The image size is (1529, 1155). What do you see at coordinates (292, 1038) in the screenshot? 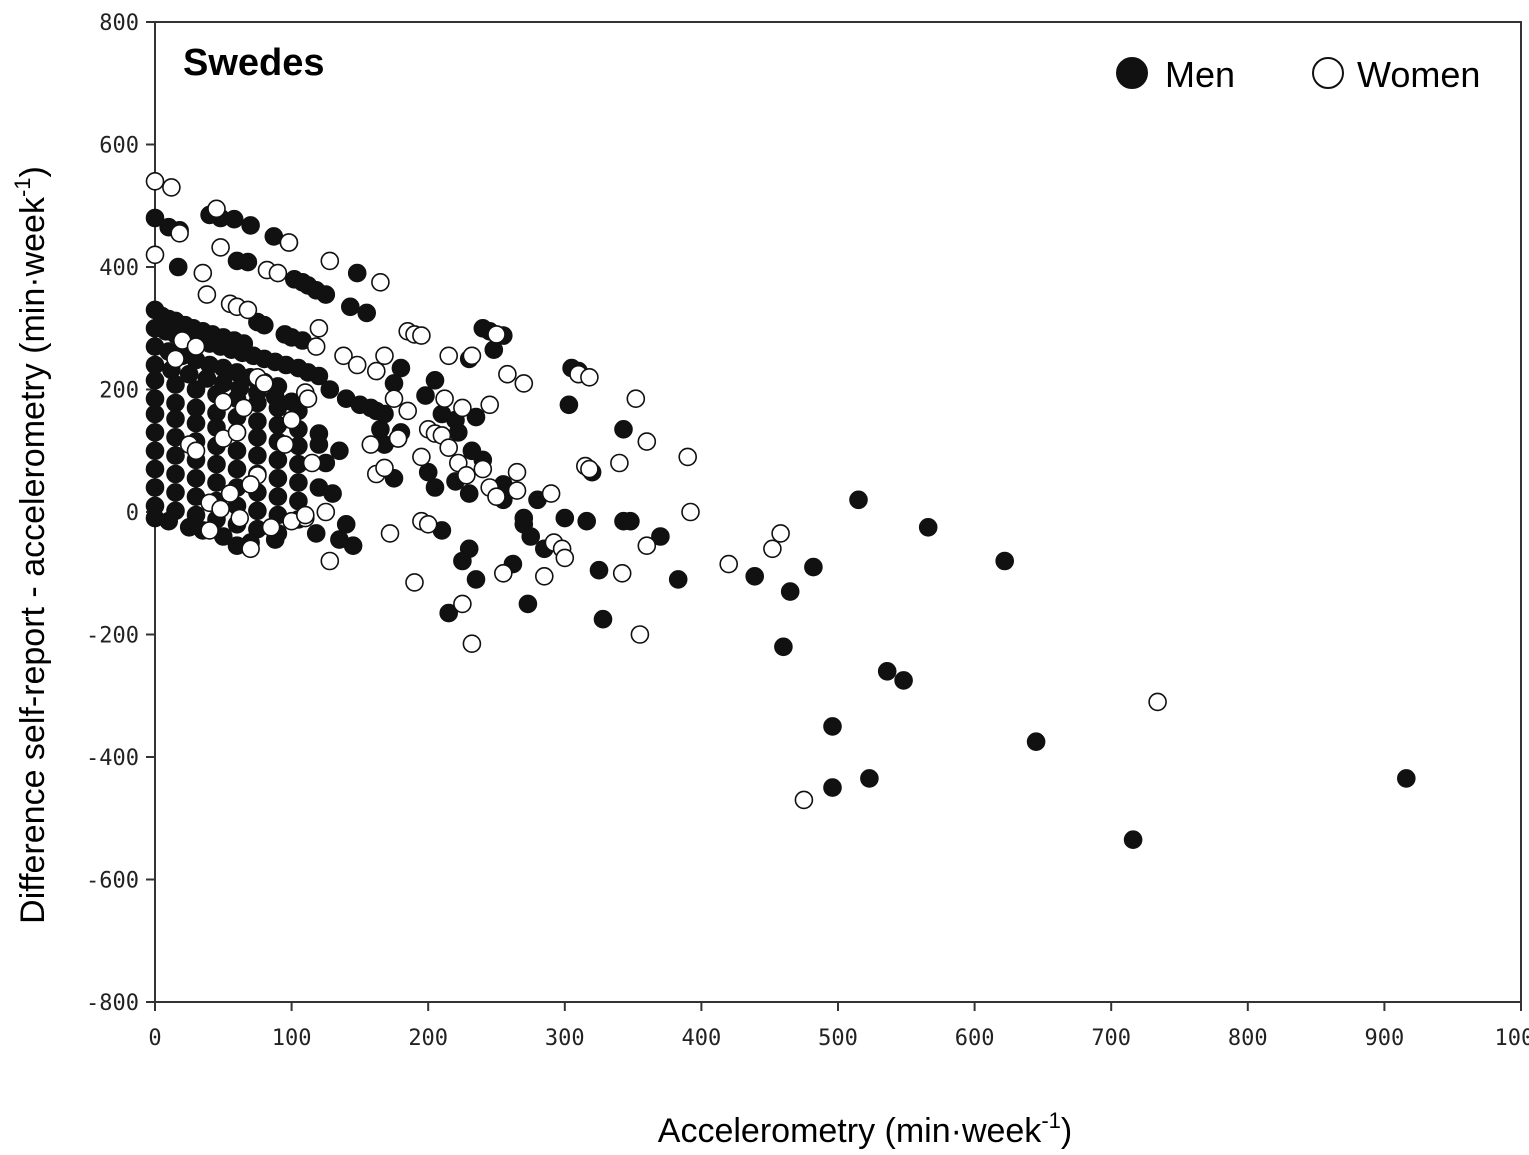
I see `x-tick-label: 100` at bounding box center [292, 1038].